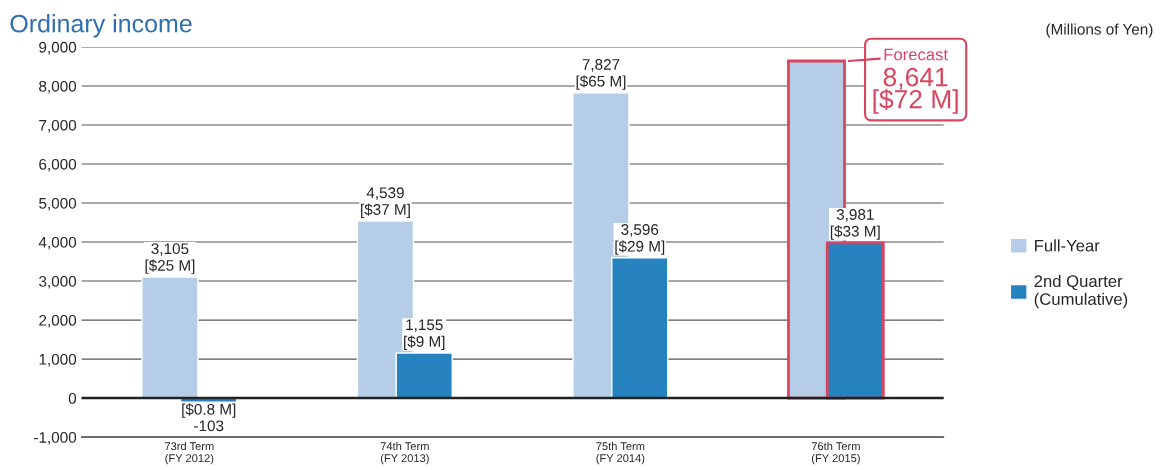 The image size is (1165, 470). What do you see at coordinates (57, 243) in the screenshot?
I see `y-tick-label: 4,000` at bounding box center [57, 243].